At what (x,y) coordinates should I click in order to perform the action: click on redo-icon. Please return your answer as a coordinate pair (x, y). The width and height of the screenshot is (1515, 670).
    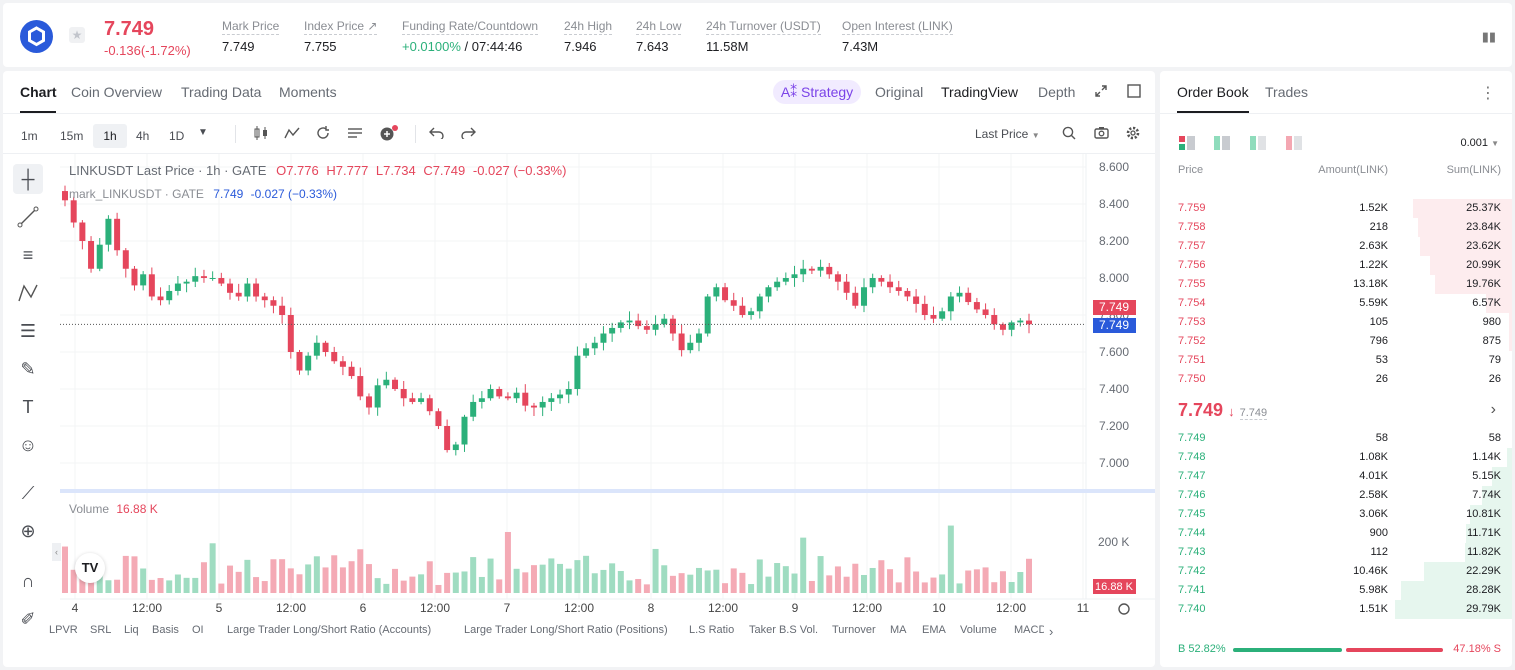
    Looking at the image, I should click on (468, 134).